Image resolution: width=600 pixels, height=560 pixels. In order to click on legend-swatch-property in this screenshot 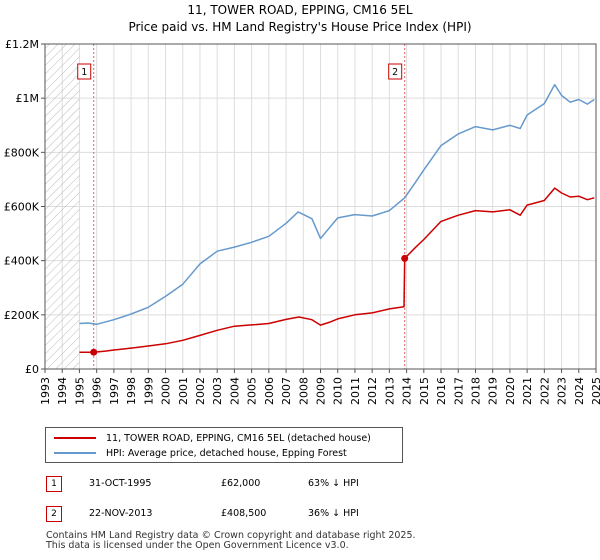, I will do `click(75, 438)`.